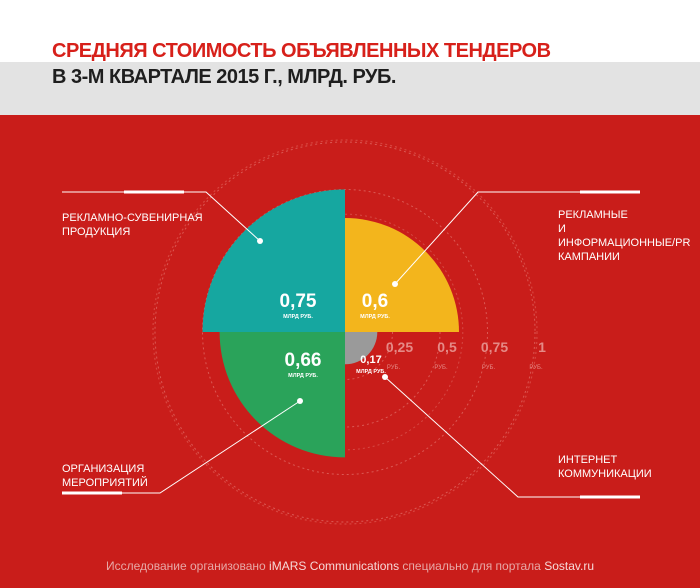 This screenshot has width=700, height=588. What do you see at coordinates (394, 368) in the screenshot?
I see `scale-tick-unit-0: РУБ.` at bounding box center [394, 368].